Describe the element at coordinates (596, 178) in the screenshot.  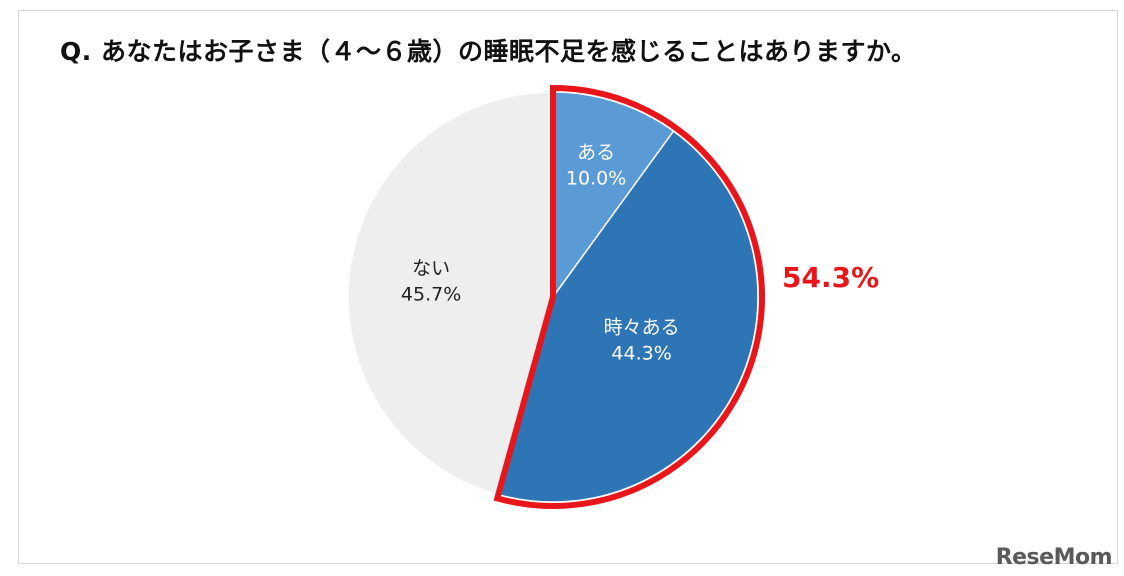
I see `slice-value-0: 10.0%` at that location.